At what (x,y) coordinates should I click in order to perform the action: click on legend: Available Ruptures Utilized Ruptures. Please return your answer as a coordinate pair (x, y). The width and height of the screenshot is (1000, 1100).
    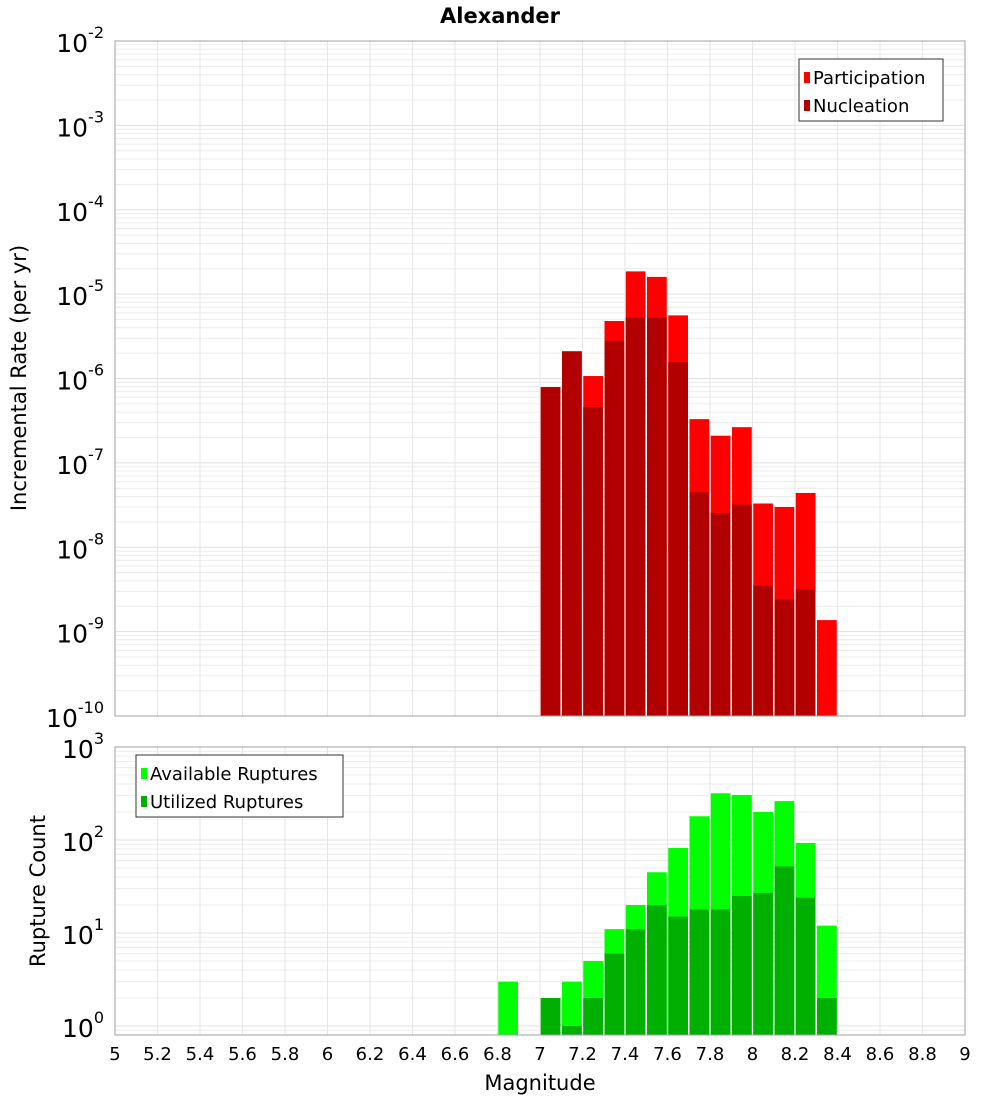
    Looking at the image, I should click on (239, 786).